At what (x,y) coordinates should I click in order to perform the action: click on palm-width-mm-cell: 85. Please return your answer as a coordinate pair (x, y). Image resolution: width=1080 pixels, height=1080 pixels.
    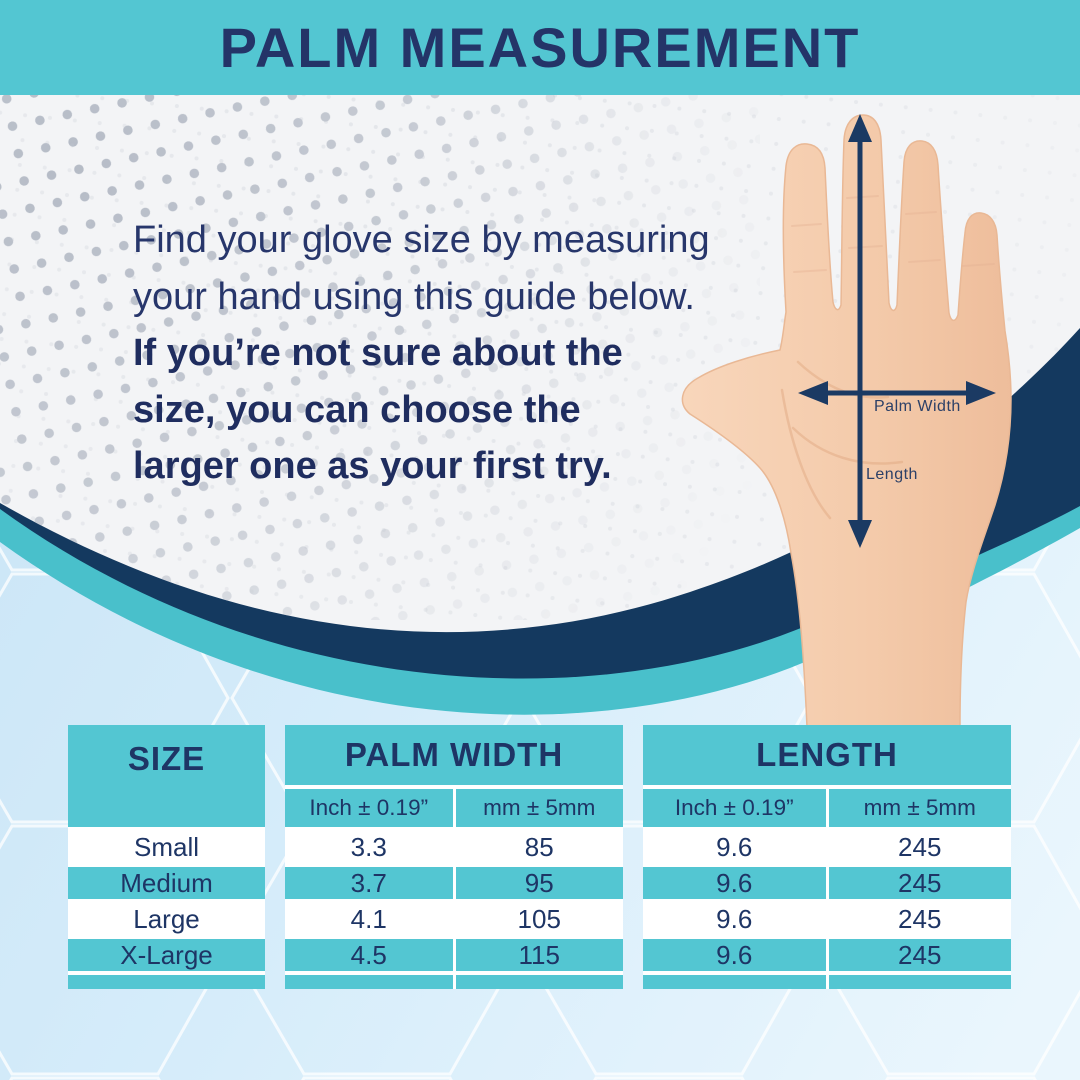
    Looking at the image, I should click on (539, 847).